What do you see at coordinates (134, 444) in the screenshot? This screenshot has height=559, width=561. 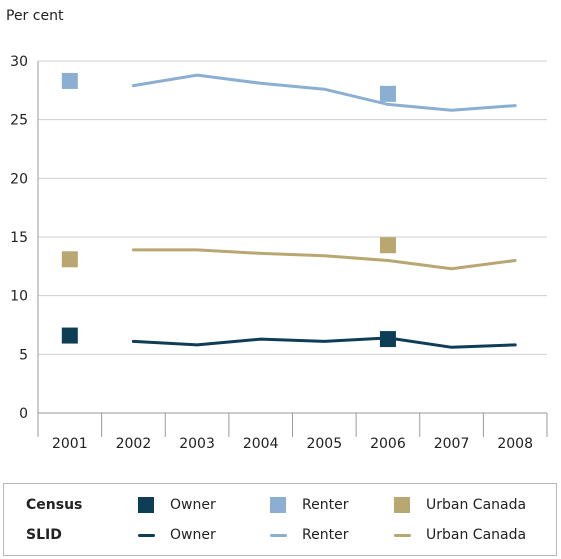 I see `x-tick-label: 2002` at bounding box center [134, 444].